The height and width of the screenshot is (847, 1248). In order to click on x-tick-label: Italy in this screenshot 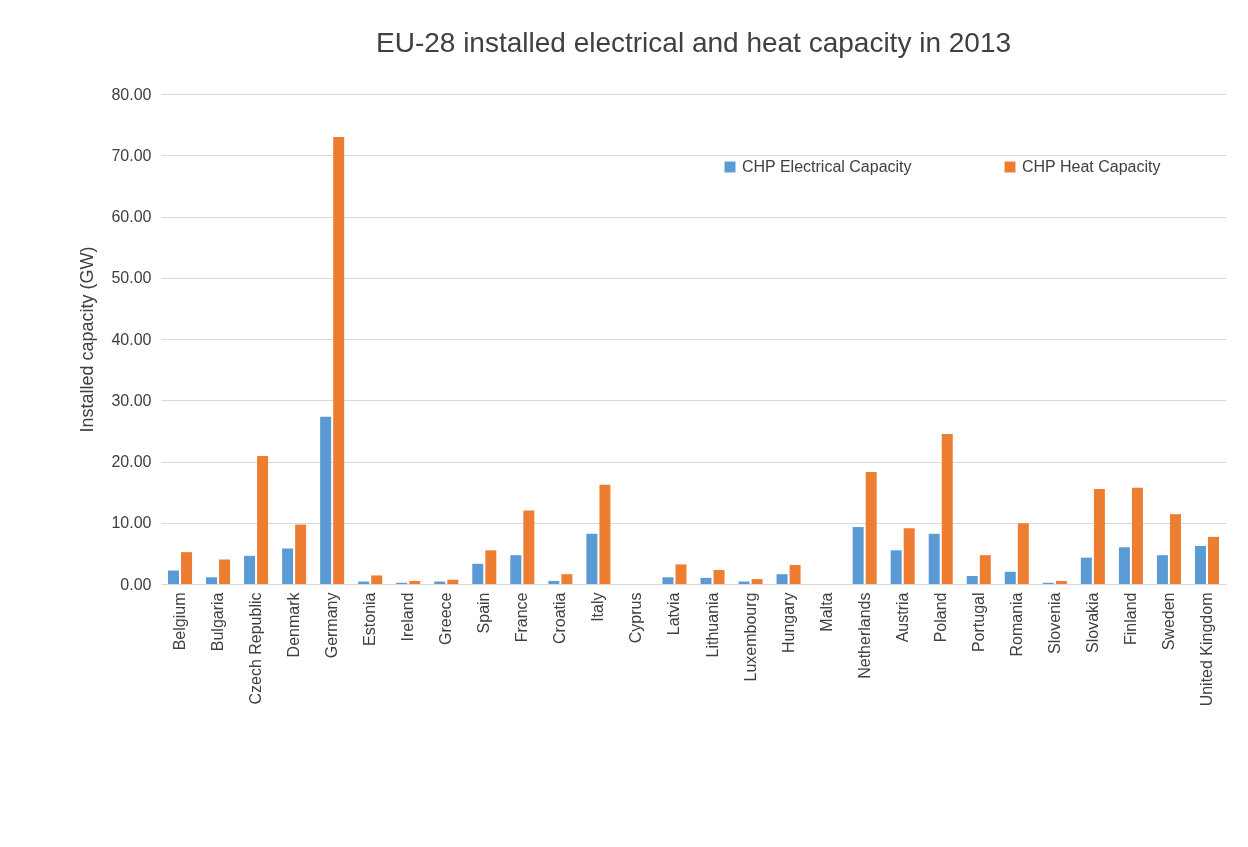, I will do `click(598, 607)`.